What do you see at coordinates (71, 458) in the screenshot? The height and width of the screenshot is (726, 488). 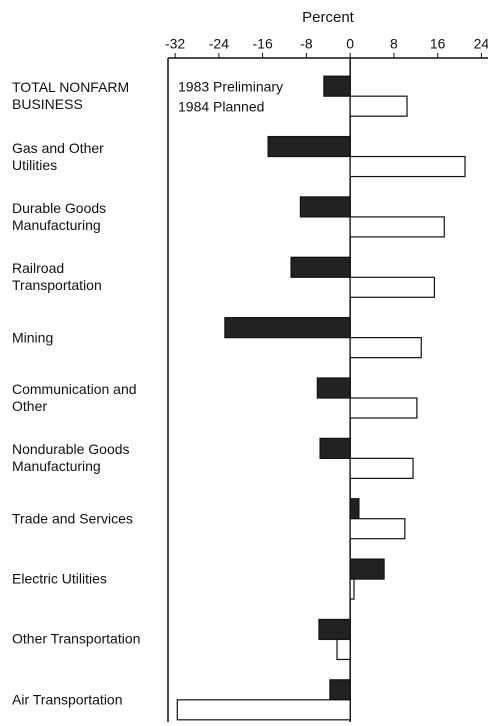 I see `category-label: Nondurable Goods Manufacturing` at bounding box center [71, 458].